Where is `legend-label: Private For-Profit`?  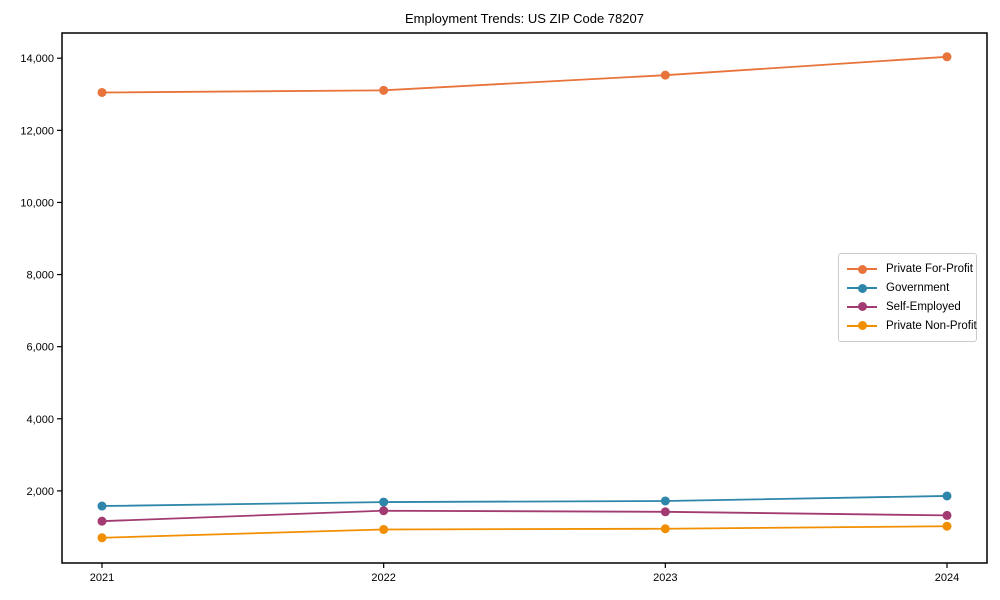
legend-label: Private For-Profit is located at coordinates (929, 269).